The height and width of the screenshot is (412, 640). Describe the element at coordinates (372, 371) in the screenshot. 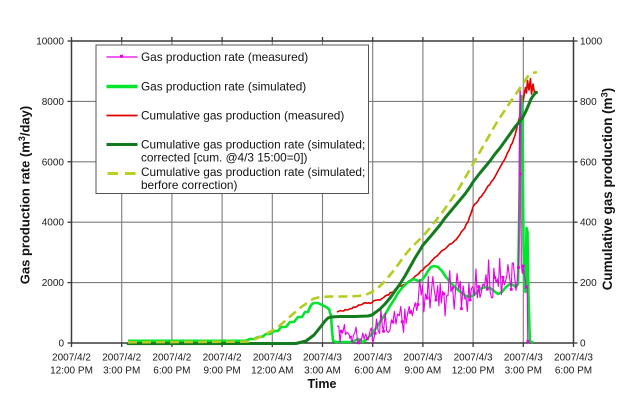

I see `svg-text: 6:00 AM` at that location.